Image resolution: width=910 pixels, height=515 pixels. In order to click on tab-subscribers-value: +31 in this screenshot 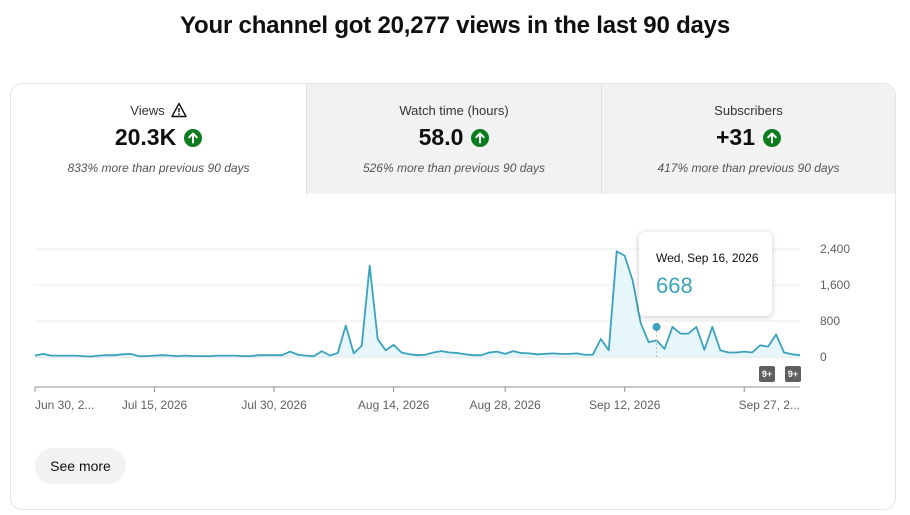, I will do `click(735, 137)`.